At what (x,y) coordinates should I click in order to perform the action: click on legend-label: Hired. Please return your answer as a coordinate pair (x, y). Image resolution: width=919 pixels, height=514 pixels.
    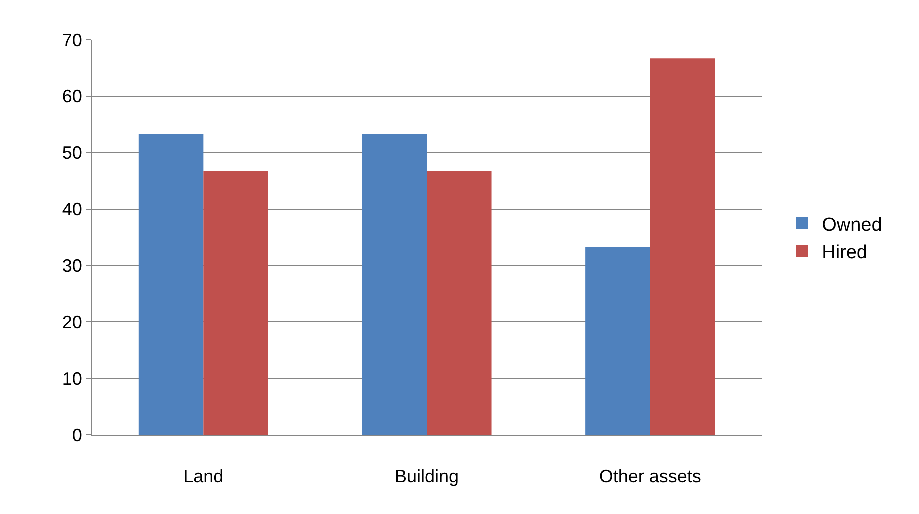
    Looking at the image, I should click on (845, 253).